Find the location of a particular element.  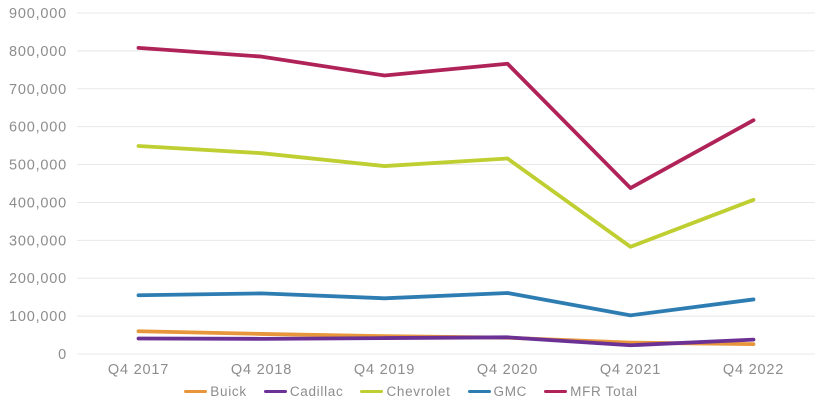

legend-line-swatch-cadillac is located at coordinates (275, 391).